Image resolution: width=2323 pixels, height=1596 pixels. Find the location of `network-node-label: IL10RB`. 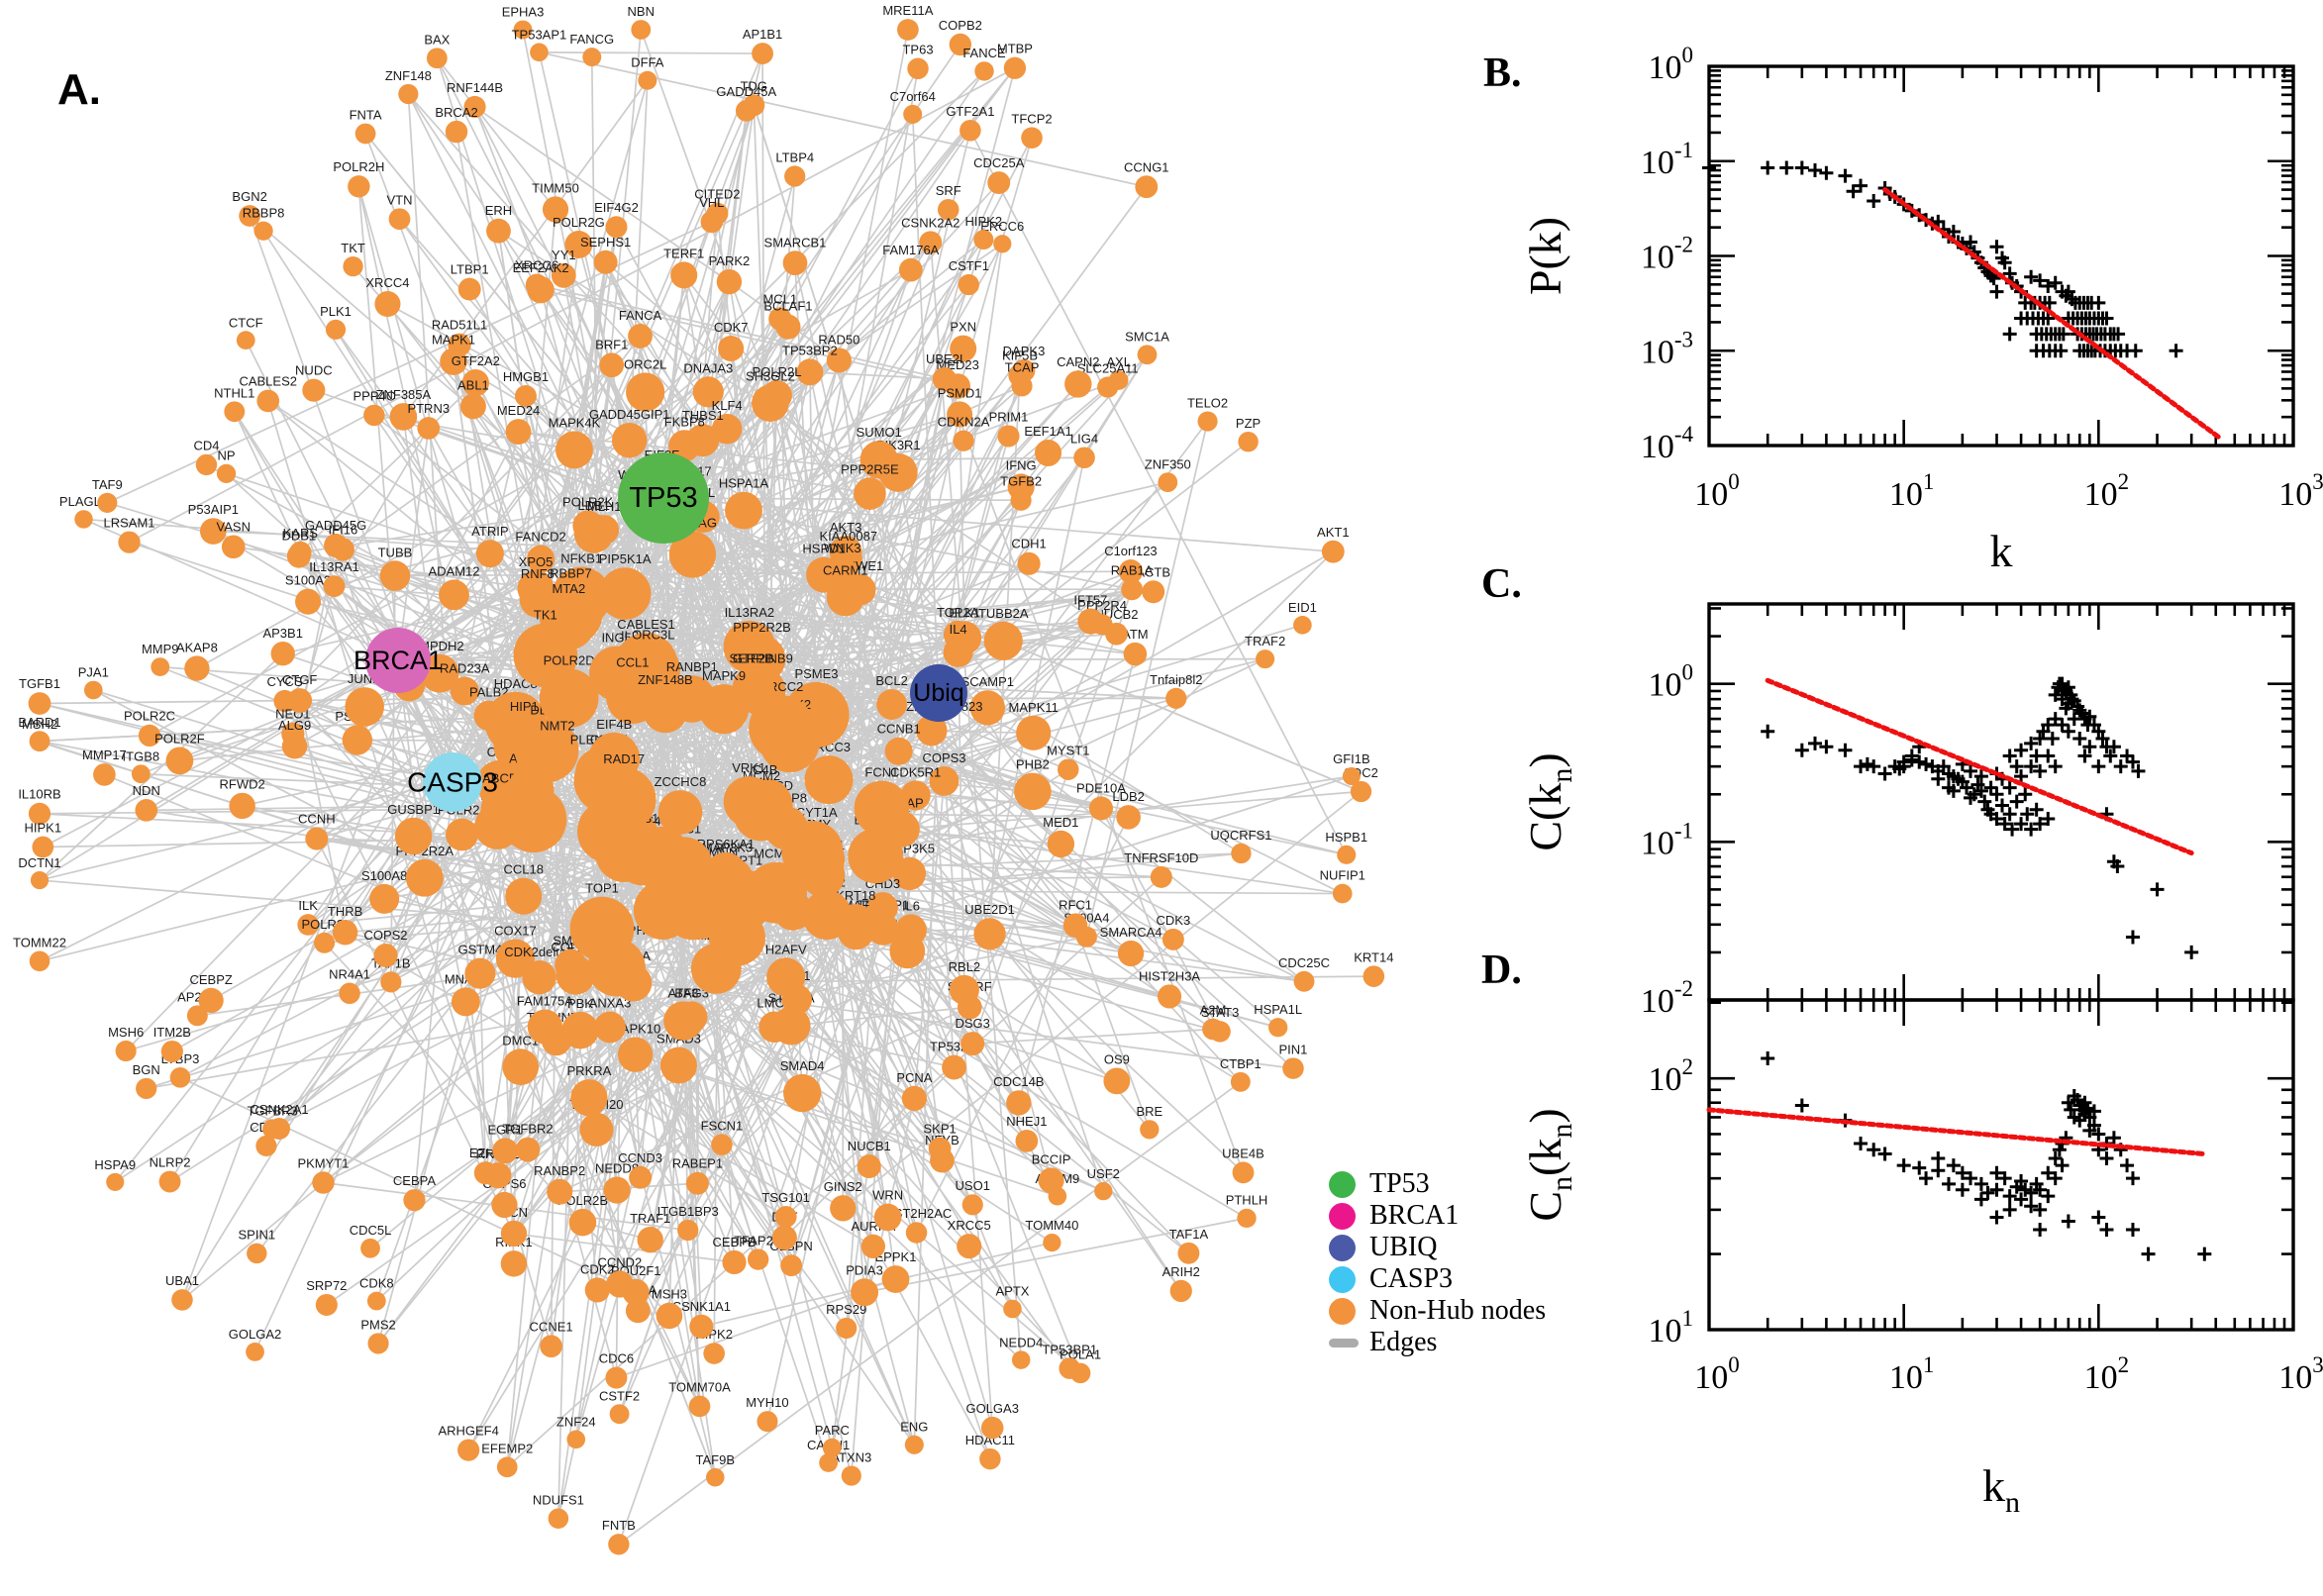

network-node-label: IL10RB is located at coordinates (39, 795).